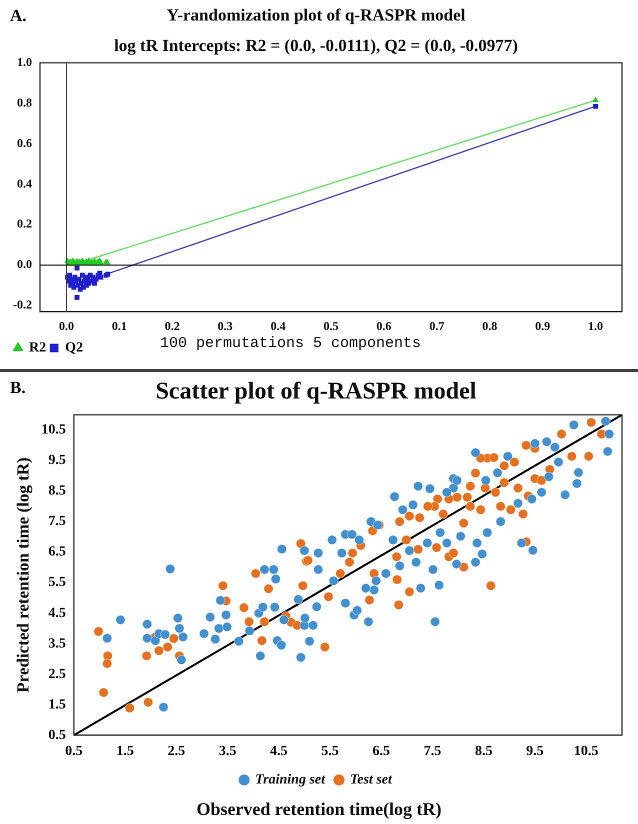 The image size is (638, 824). I want to click on x-tick-label: 1.0, so click(596, 325).